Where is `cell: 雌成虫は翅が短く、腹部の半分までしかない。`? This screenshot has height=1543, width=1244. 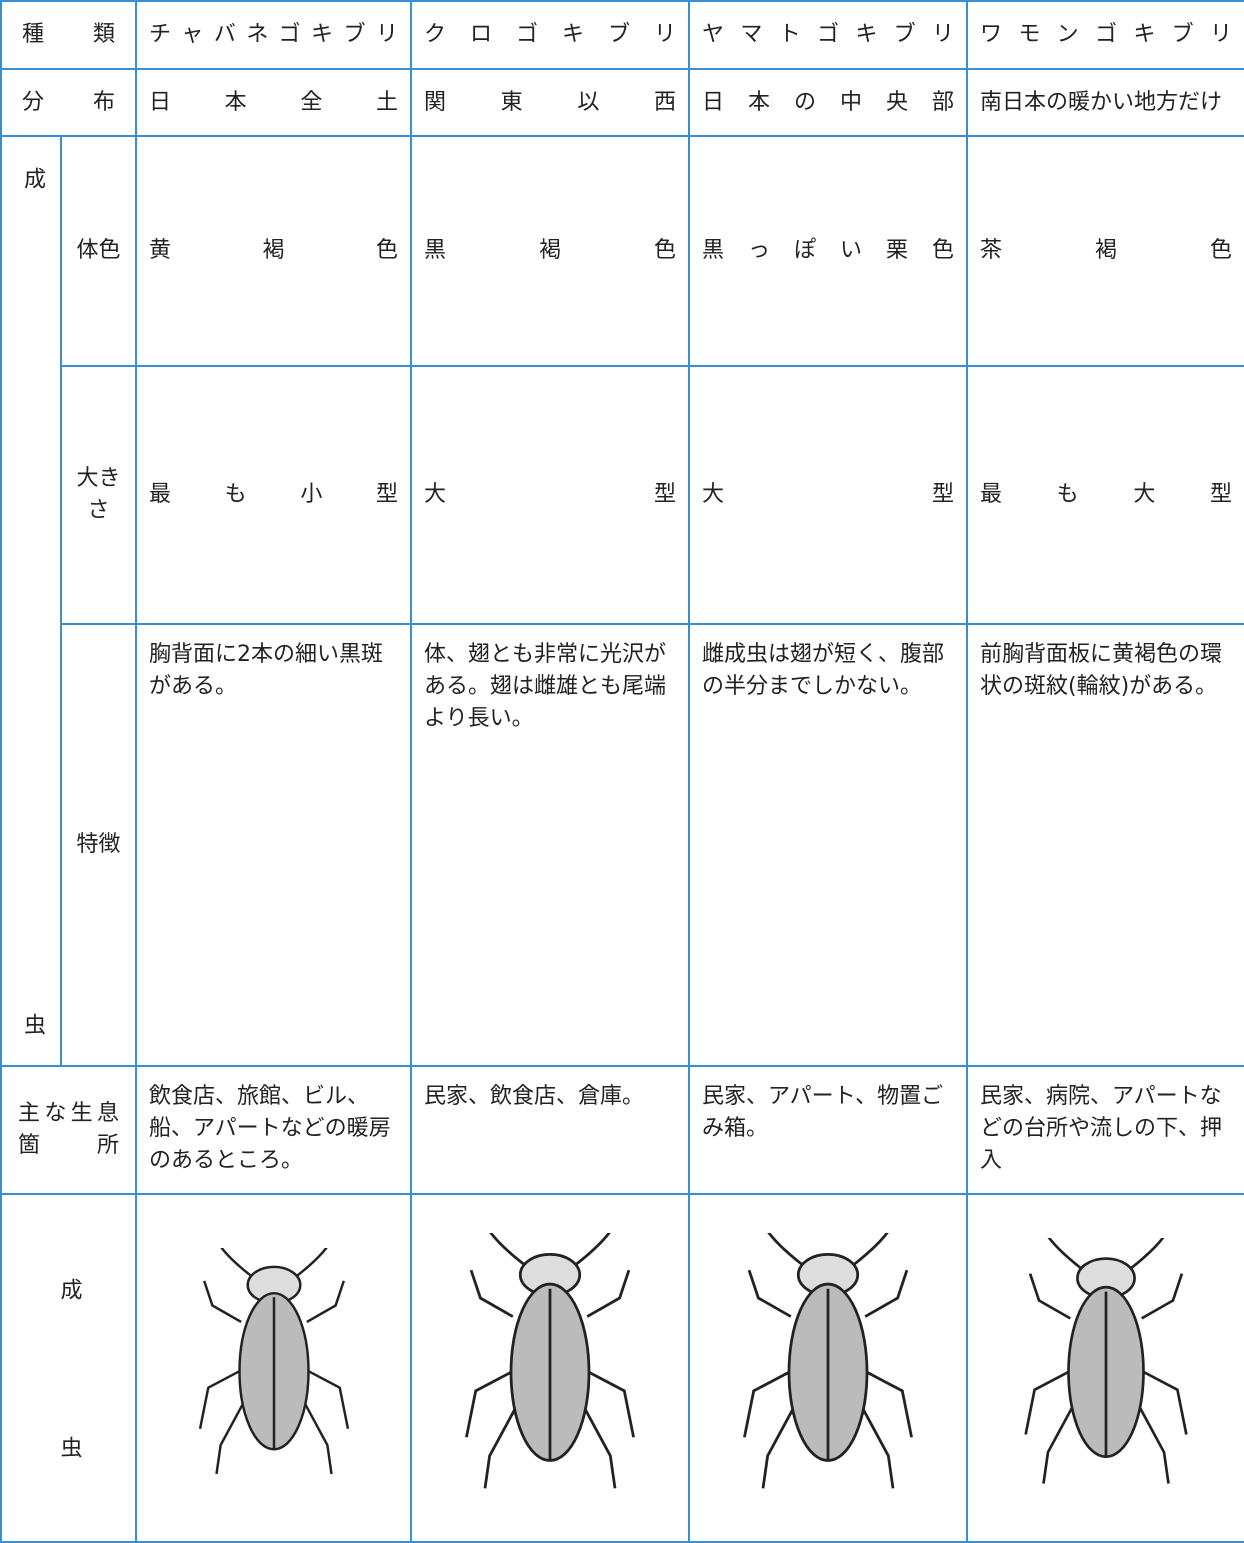
cell: 雌成虫は翅が短く、腹部の半分までしかない。 is located at coordinates (828, 845).